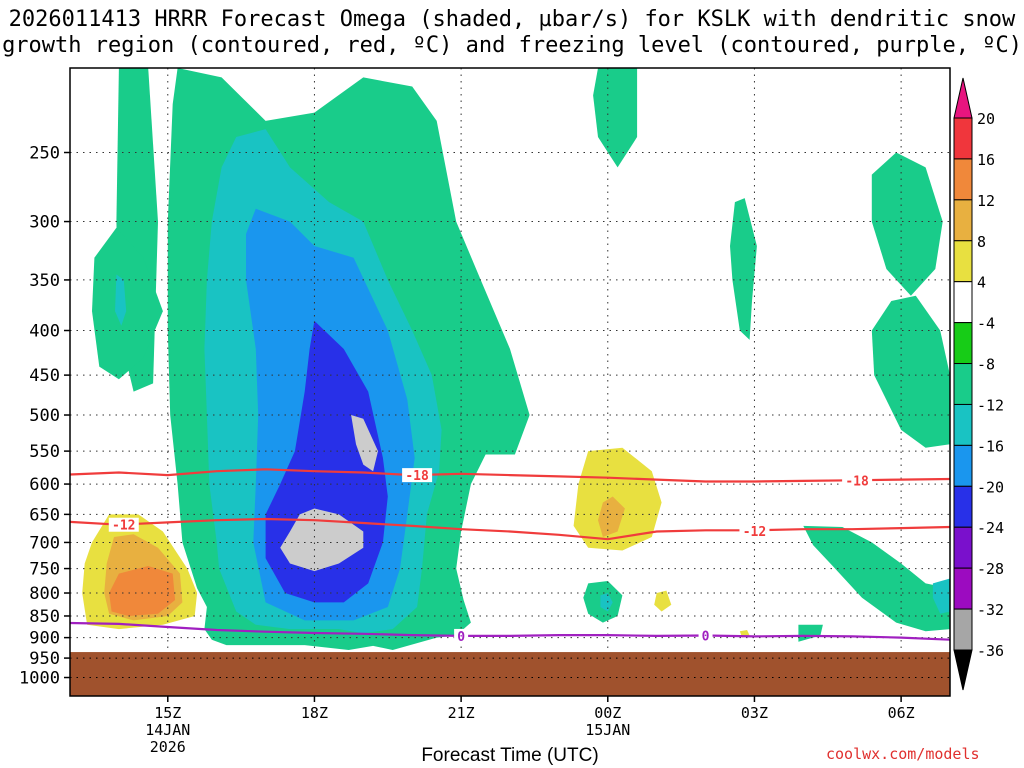 The width and height of the screenshot is (1024, 768). Describe the element at coordinates (44, 659) in the screenshot. I see `y-tick-label: 950` at that location.